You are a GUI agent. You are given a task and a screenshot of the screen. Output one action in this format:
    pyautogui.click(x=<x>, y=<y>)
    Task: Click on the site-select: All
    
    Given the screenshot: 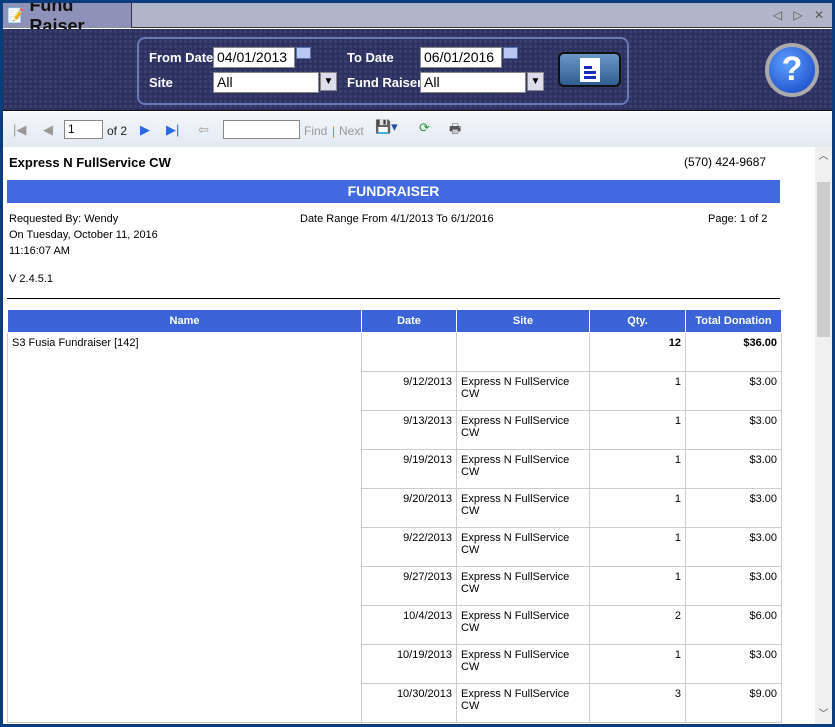 What is the action you would take?
    pyautogui.click(x=266, y=82)
    